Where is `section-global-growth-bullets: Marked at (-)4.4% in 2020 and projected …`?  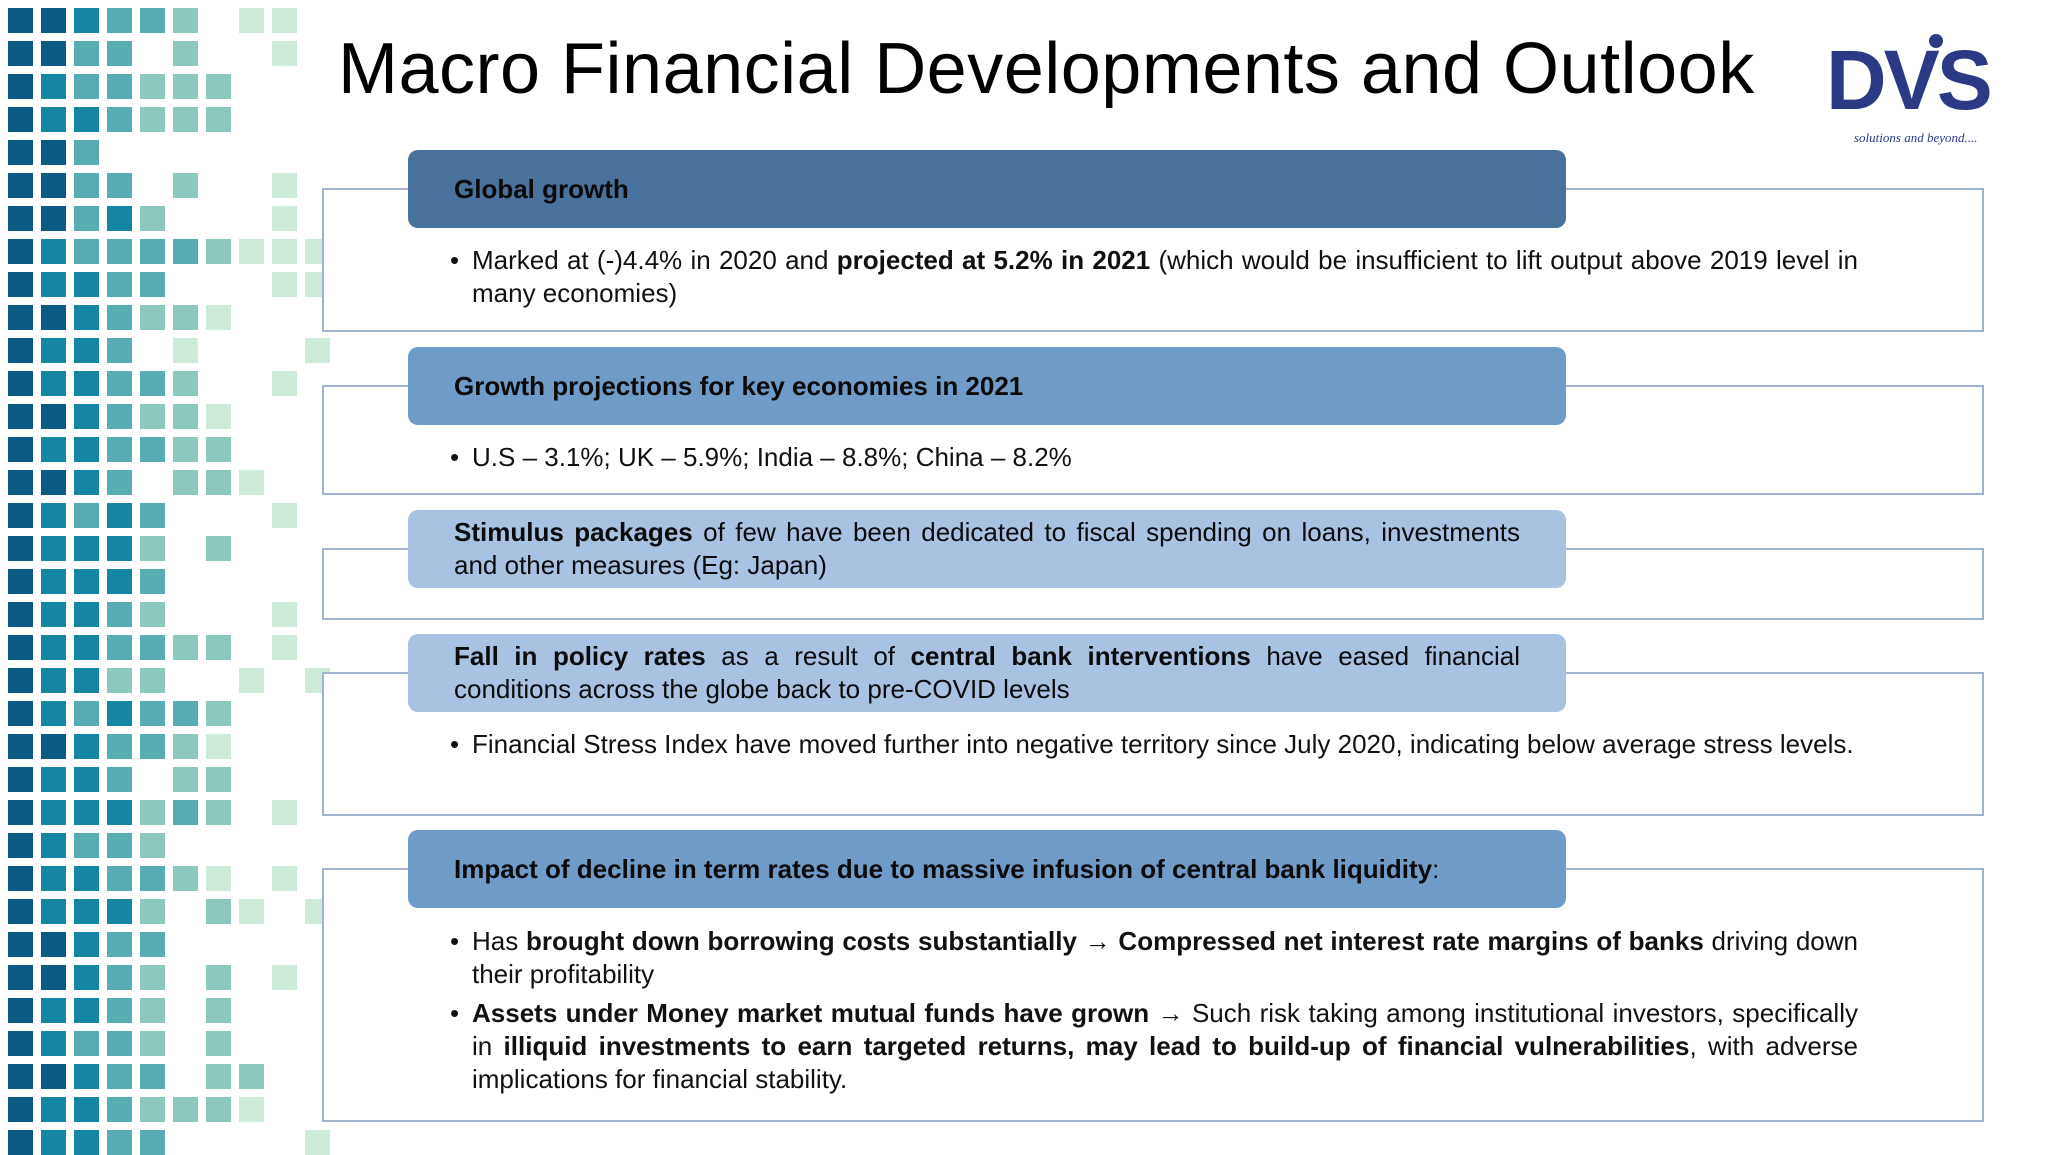 section-global-growth-bullets: Marked at (-)4.4% in 2020 and projected … is located at coordinates (1154, 280).